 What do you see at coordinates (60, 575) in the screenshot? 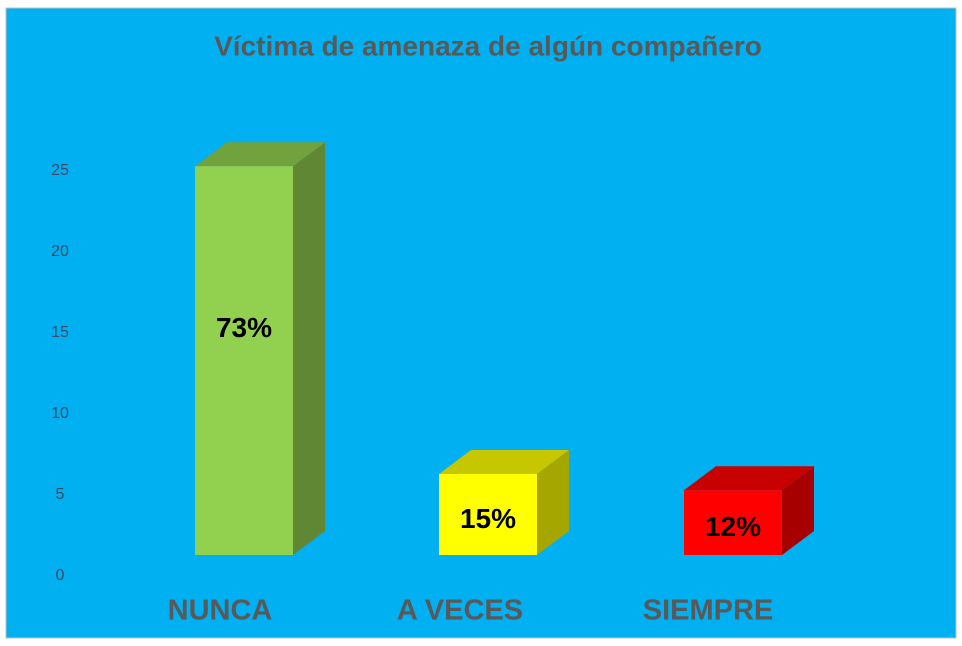
I see `y-tick-label: 0` at bounding box center [60, 575].